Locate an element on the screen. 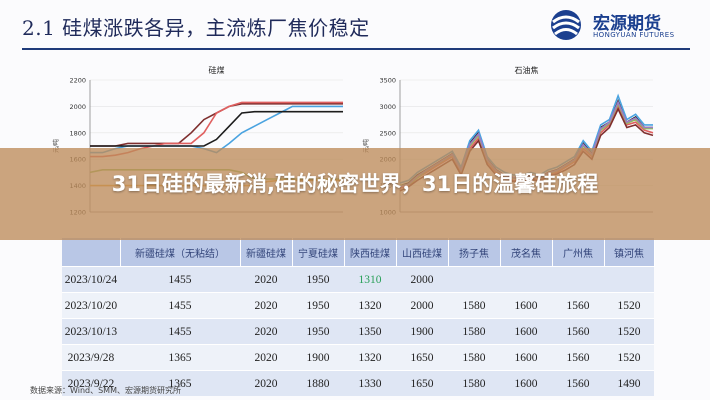  y-tick-label: 1800 is located at coordinates (77, 133).